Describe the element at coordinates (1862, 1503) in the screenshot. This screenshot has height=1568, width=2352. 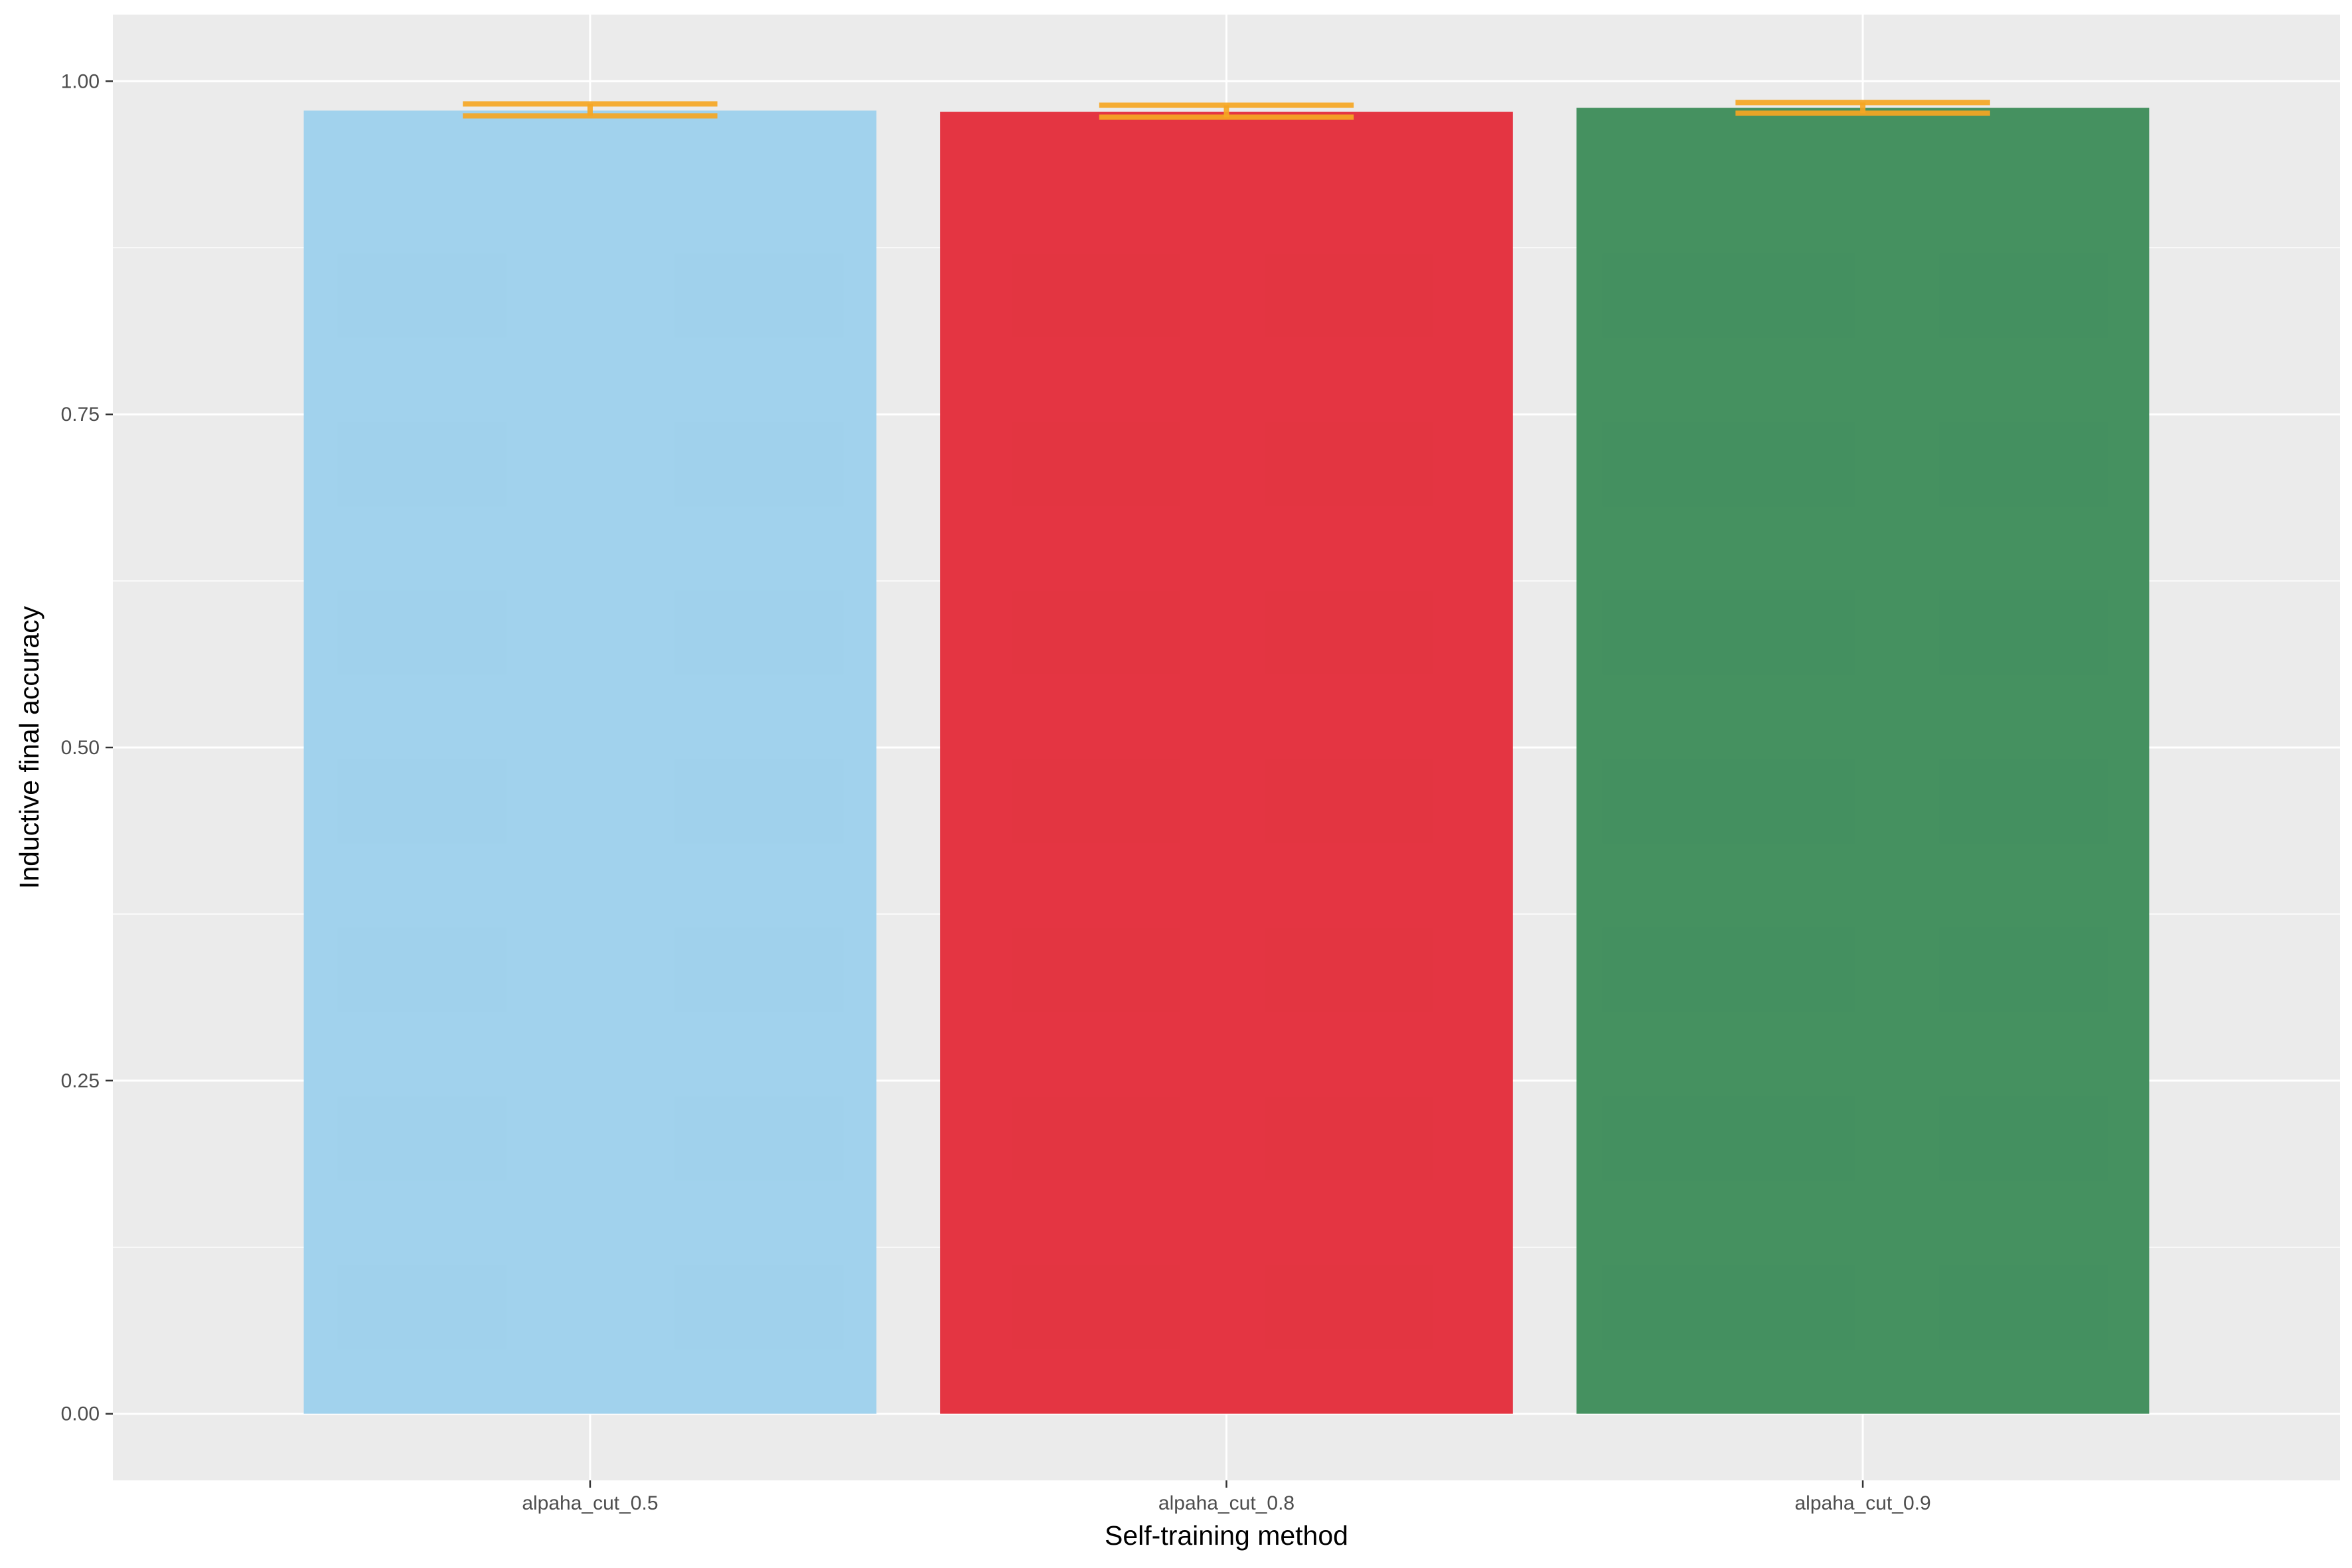
I see `x-tick-label: alpaha_cut_0.9` at that location.